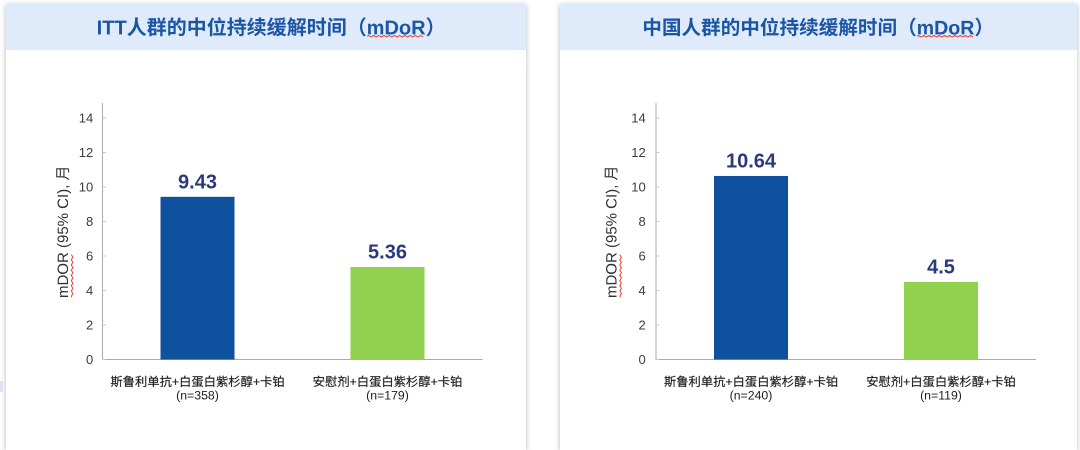  I want to click on svg-text: (n=179), so click(387, 396).